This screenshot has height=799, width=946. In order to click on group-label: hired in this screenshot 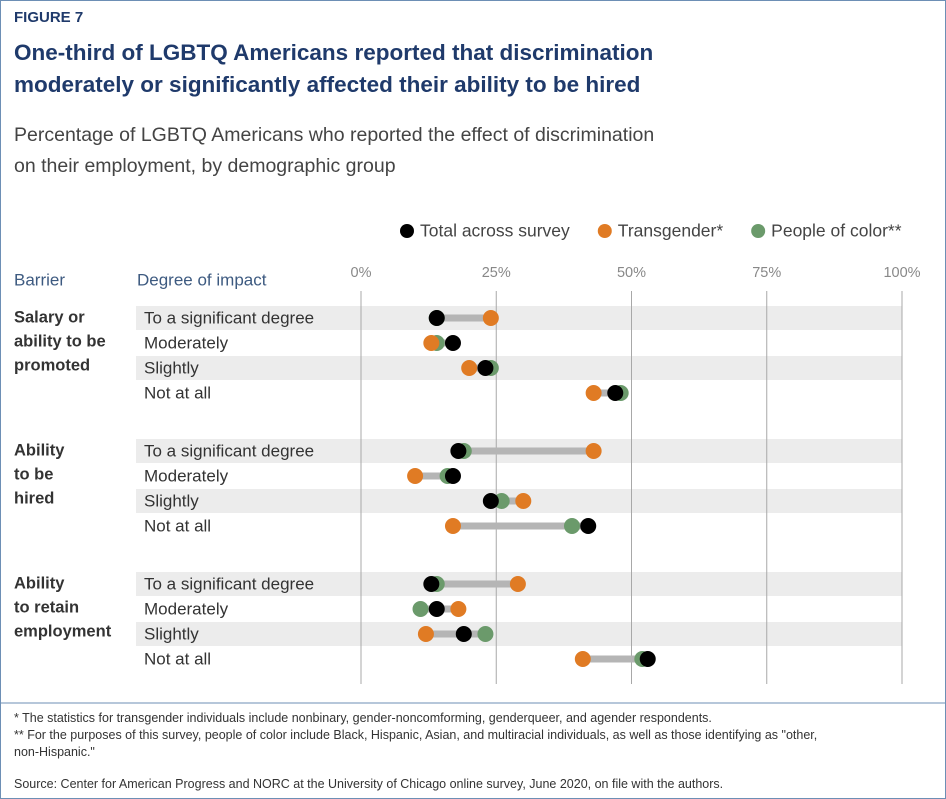, I will do `click(34, 498)`.